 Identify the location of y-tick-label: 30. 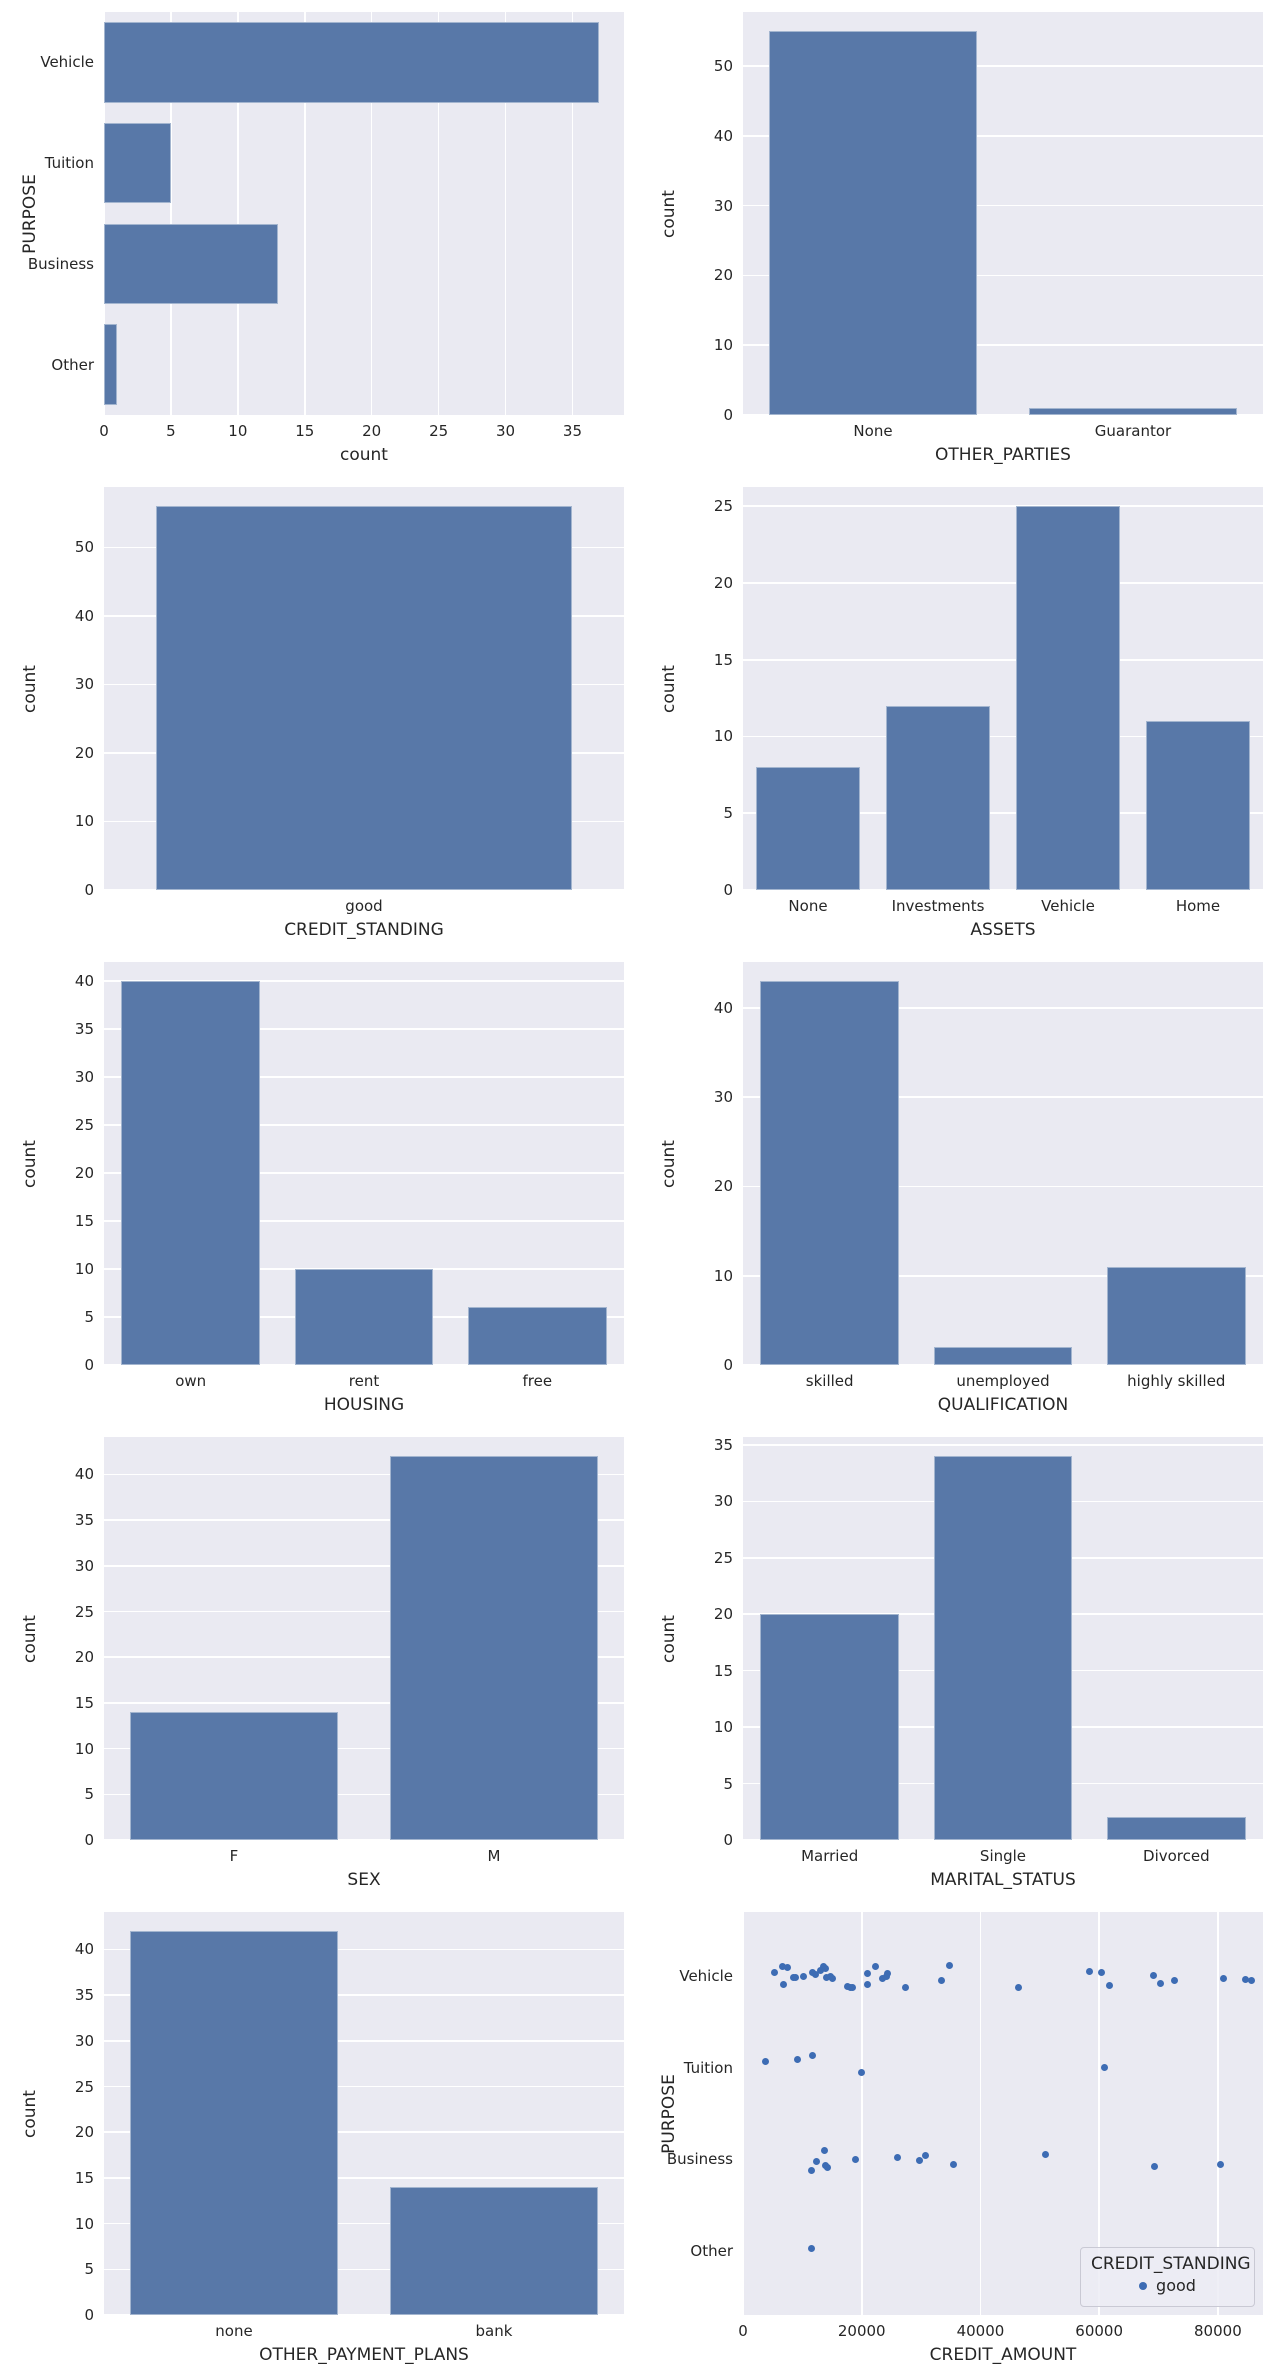
(84, 1565).